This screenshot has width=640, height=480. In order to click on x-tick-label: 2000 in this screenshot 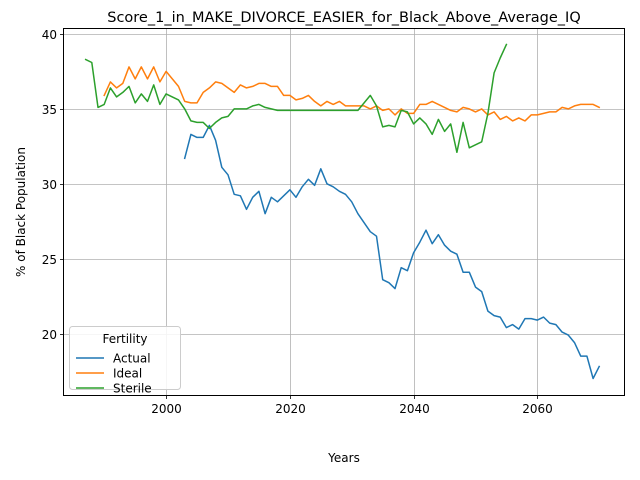, I will do `click(166, 409)`.